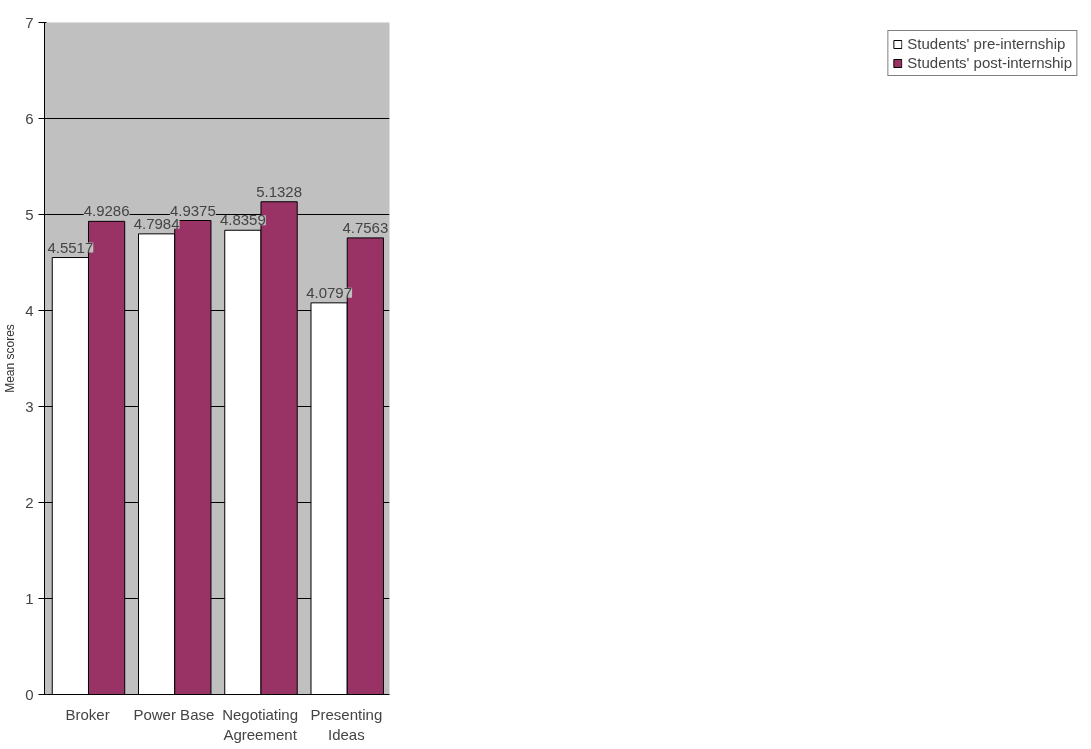  What do you see at coordinates (260, 724) in the screenshot?
I see `x-tick-label: Negotiating Agreement` at bounding box center [260, 724].